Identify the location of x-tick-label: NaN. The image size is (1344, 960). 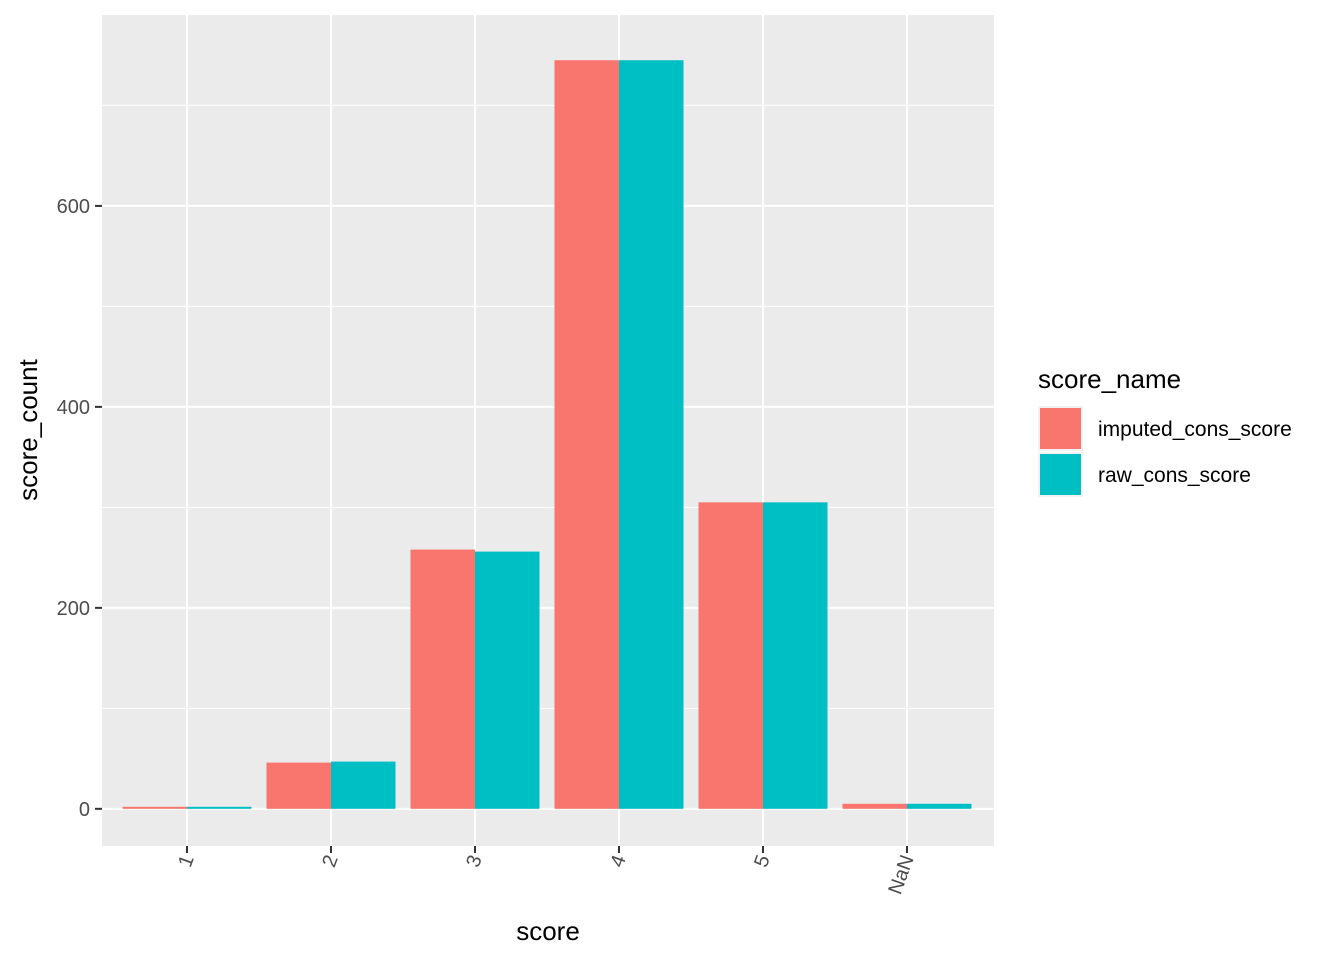
(901, 874).